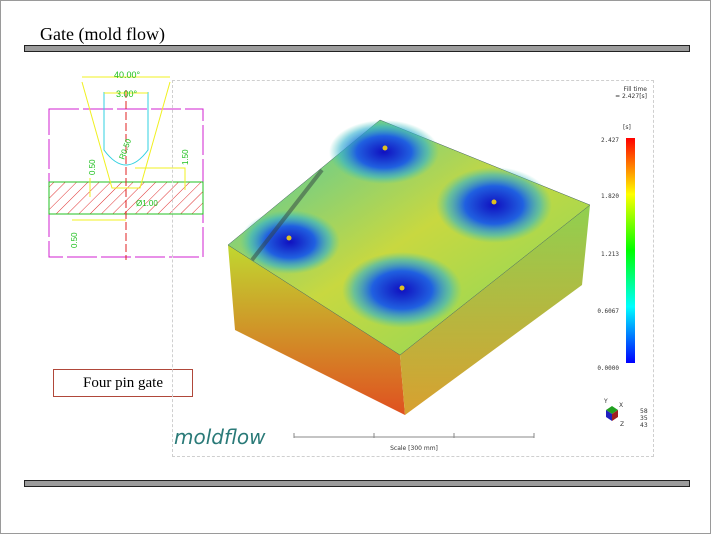  I want to click on result-title: Fill time, so click(636, 89).